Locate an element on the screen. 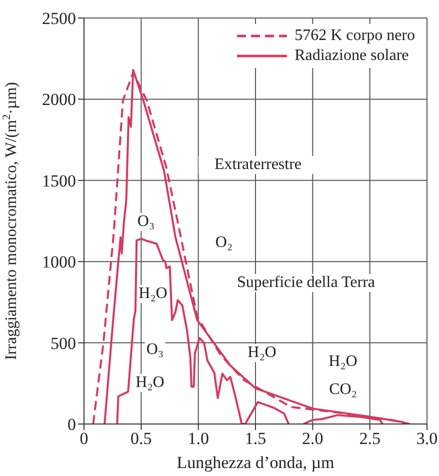  x-tick-label: 1.5 is located at coordinates (255, 438).